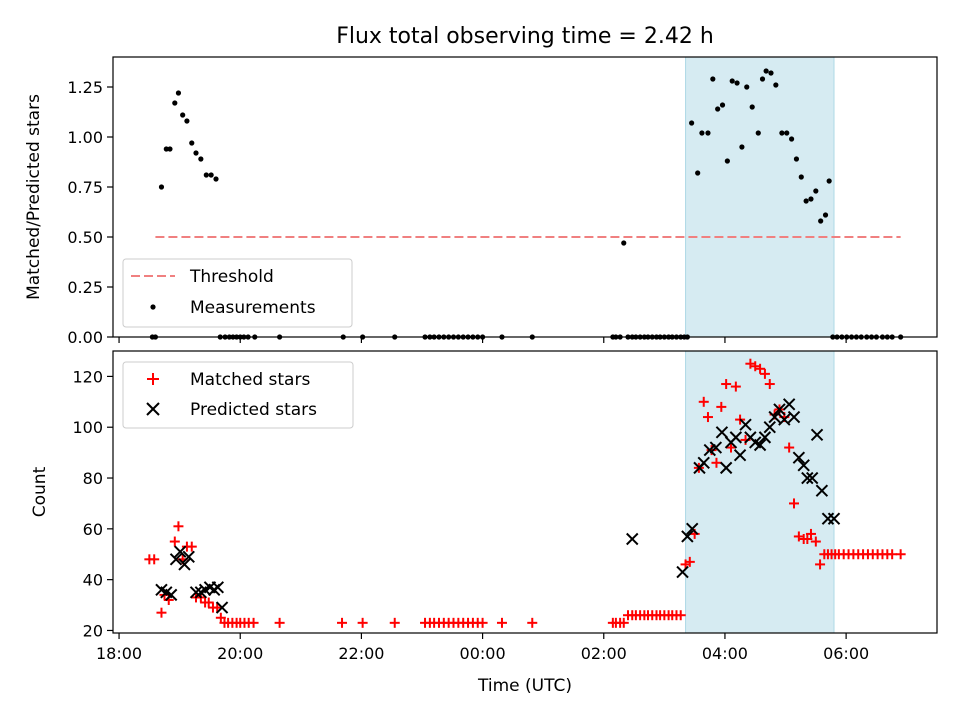  I want to click on x-tick-label: 06:00, so click(846, 653).